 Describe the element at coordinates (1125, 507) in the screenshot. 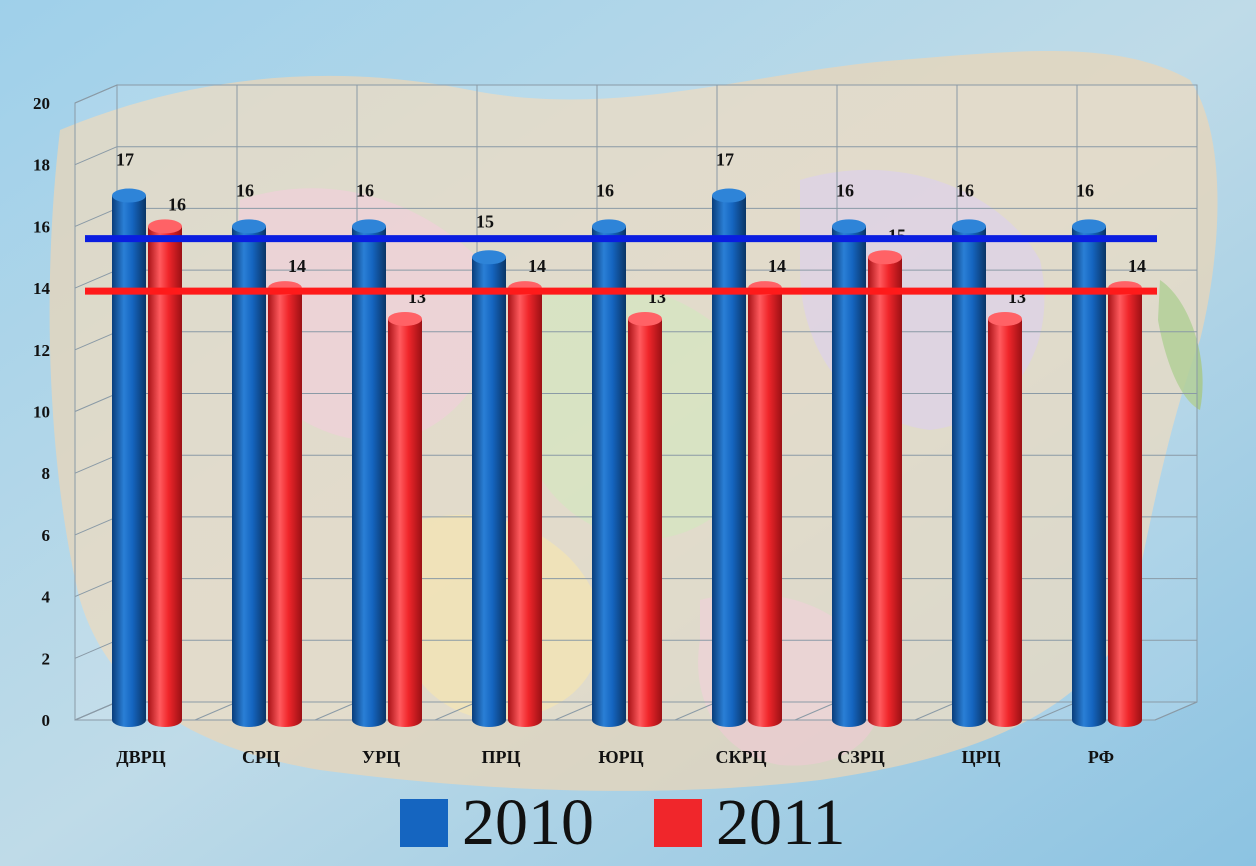

I see `bar-2011-РФ` at that location.